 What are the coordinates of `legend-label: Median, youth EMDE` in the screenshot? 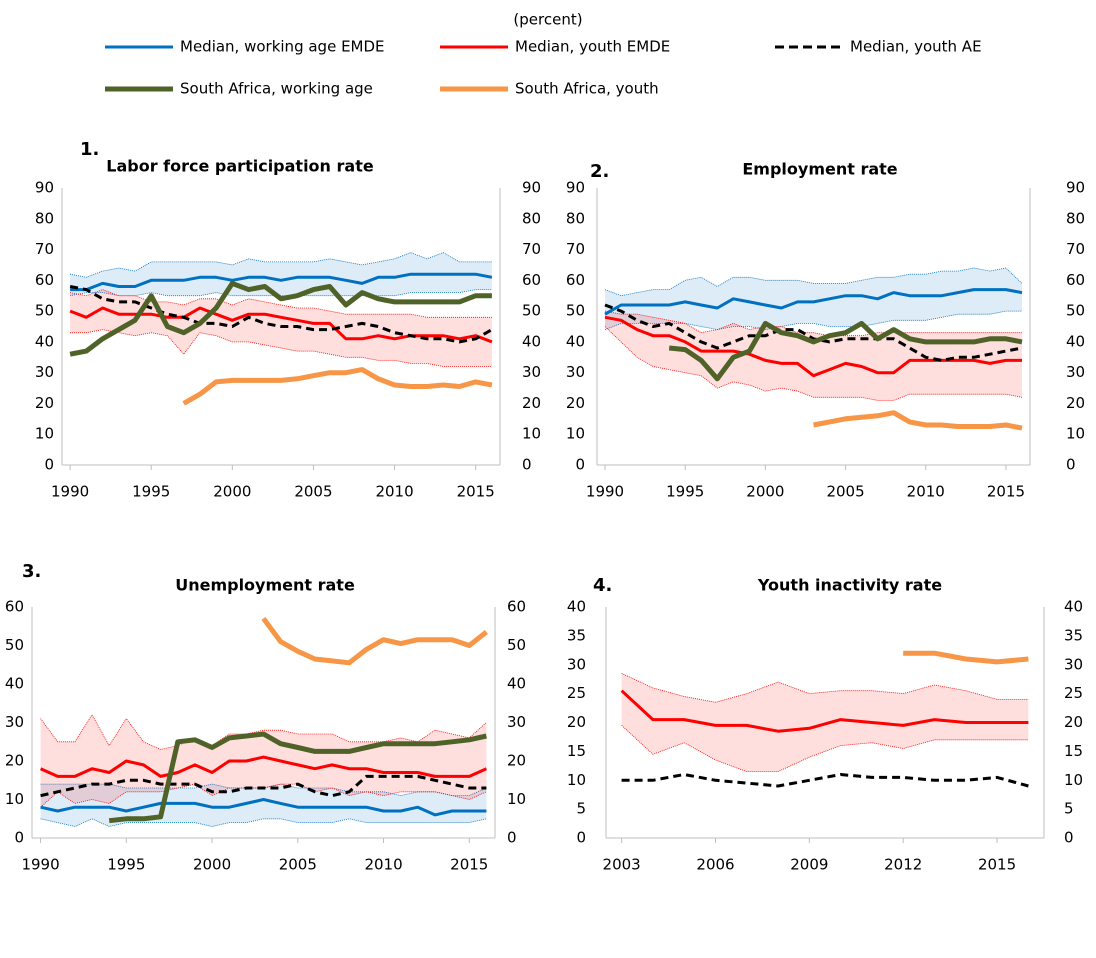 It's located at (592, 47).